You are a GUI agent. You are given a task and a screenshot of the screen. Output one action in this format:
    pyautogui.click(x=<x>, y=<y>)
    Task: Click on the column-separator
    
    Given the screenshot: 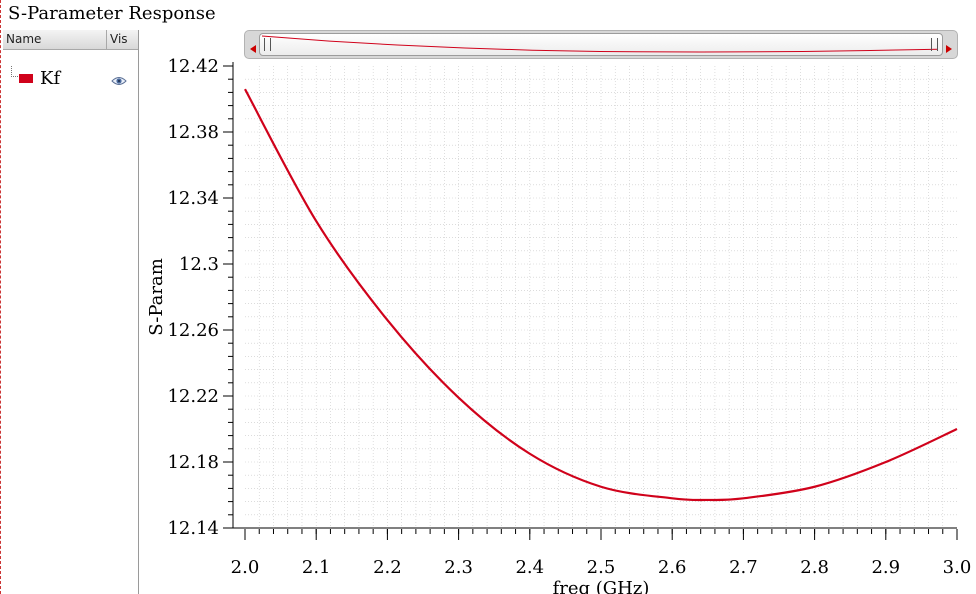 What is the action you would take?
    pyautogui.click(x=106, y=39)
    